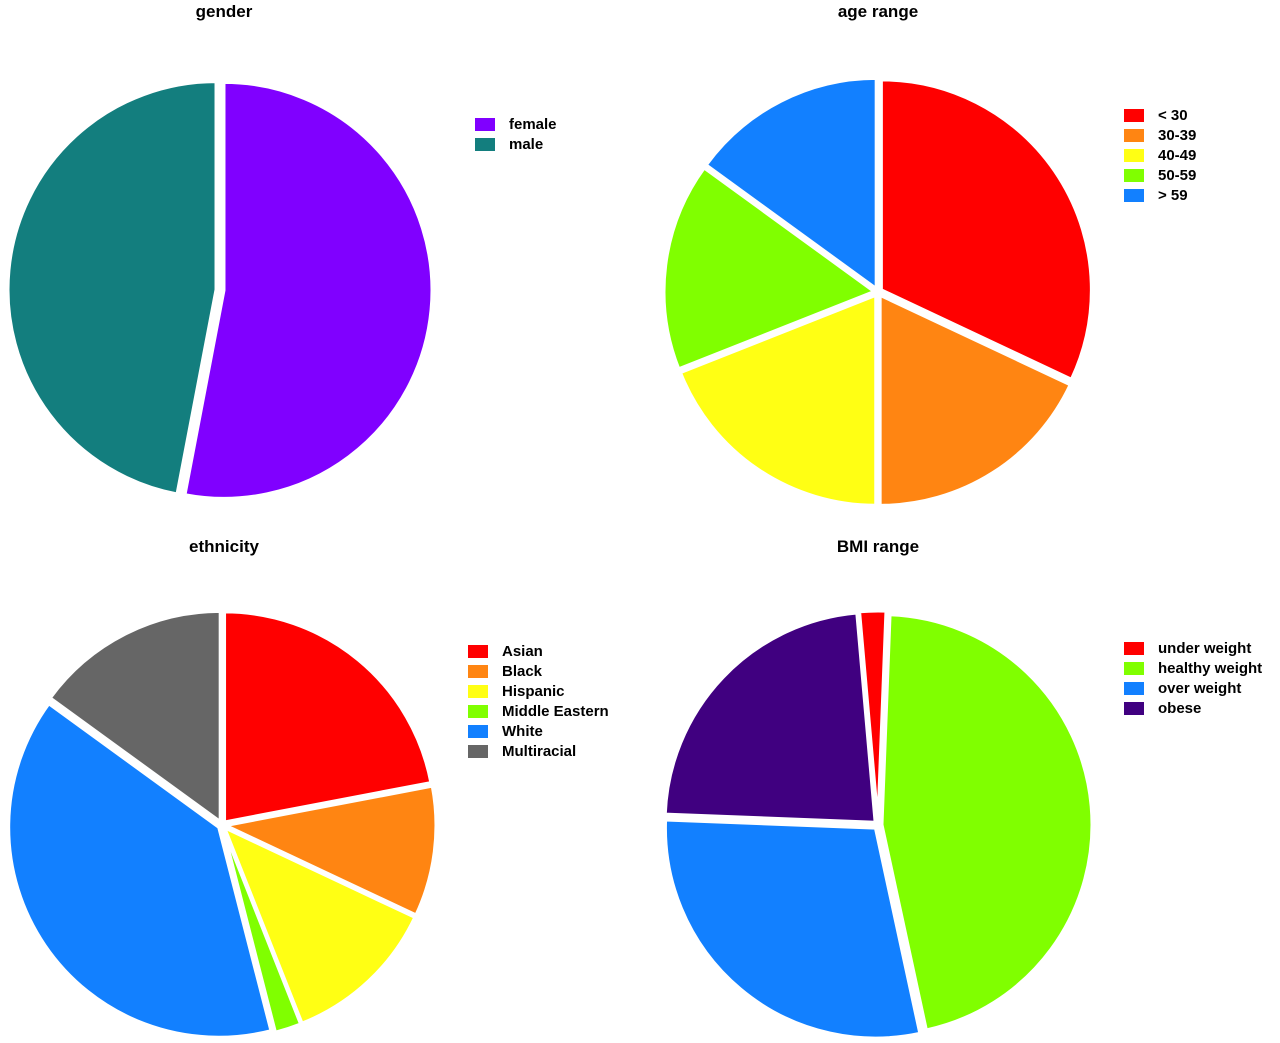  I want to click on pie-slice-healthy-weight, so click(987, 822).